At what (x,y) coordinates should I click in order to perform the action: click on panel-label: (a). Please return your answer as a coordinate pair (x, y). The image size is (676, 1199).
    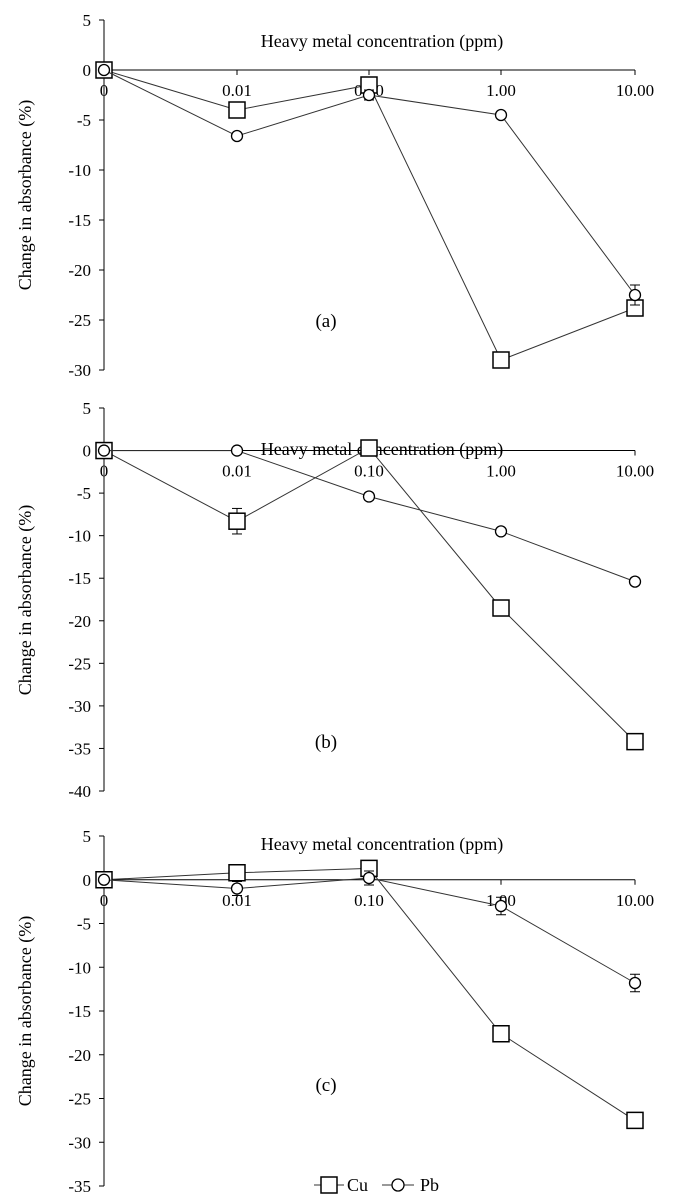
    Looking at the image, I should click on (325, 321).